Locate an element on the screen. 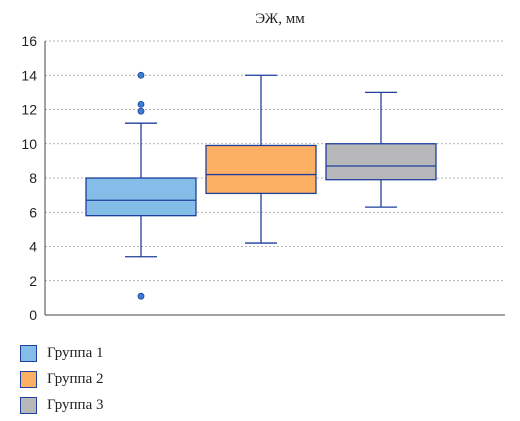  legend-item-1: Группа 1 is located at coordinates (62, 353).